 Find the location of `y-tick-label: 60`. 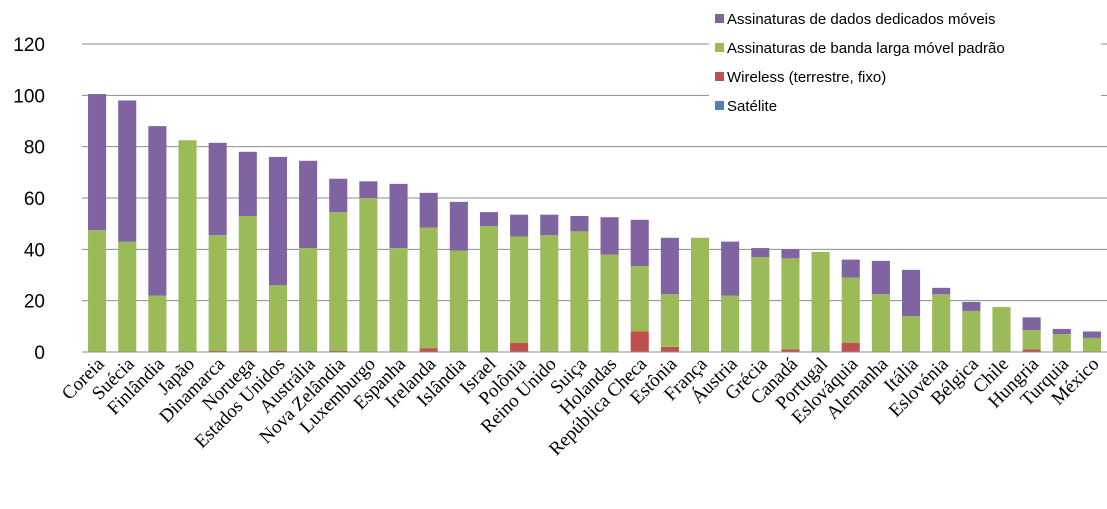

y-tick-label: 60 is located at coordinates (34, 199).